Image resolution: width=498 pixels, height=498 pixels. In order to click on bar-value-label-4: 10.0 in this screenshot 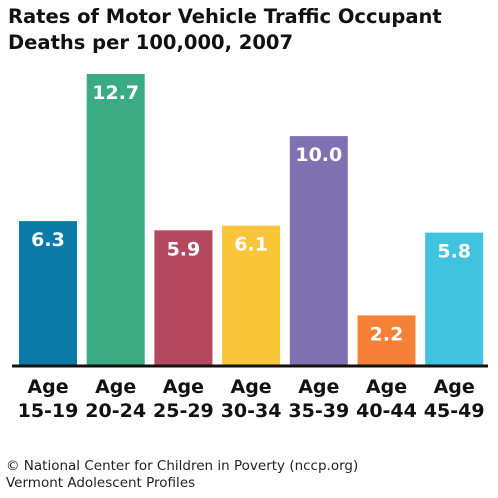, I will do `click(318, 155)`.